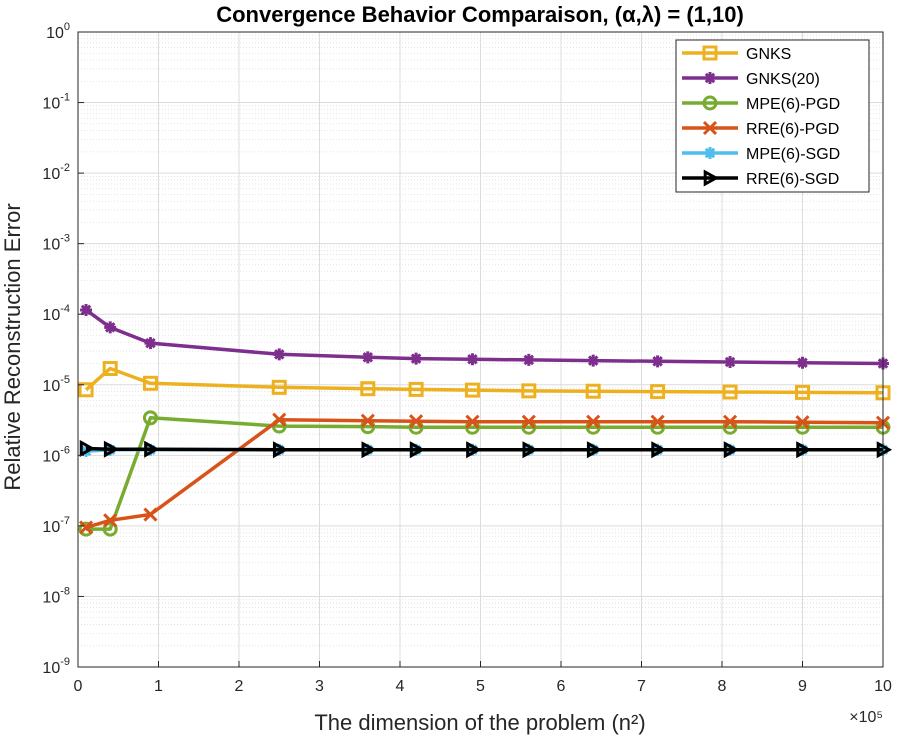  What do you see at coordinates (12, 346) in the screenshot?
I see `y-axis-label: Relative Reconstruction Error` at bounding box center [12, 346].